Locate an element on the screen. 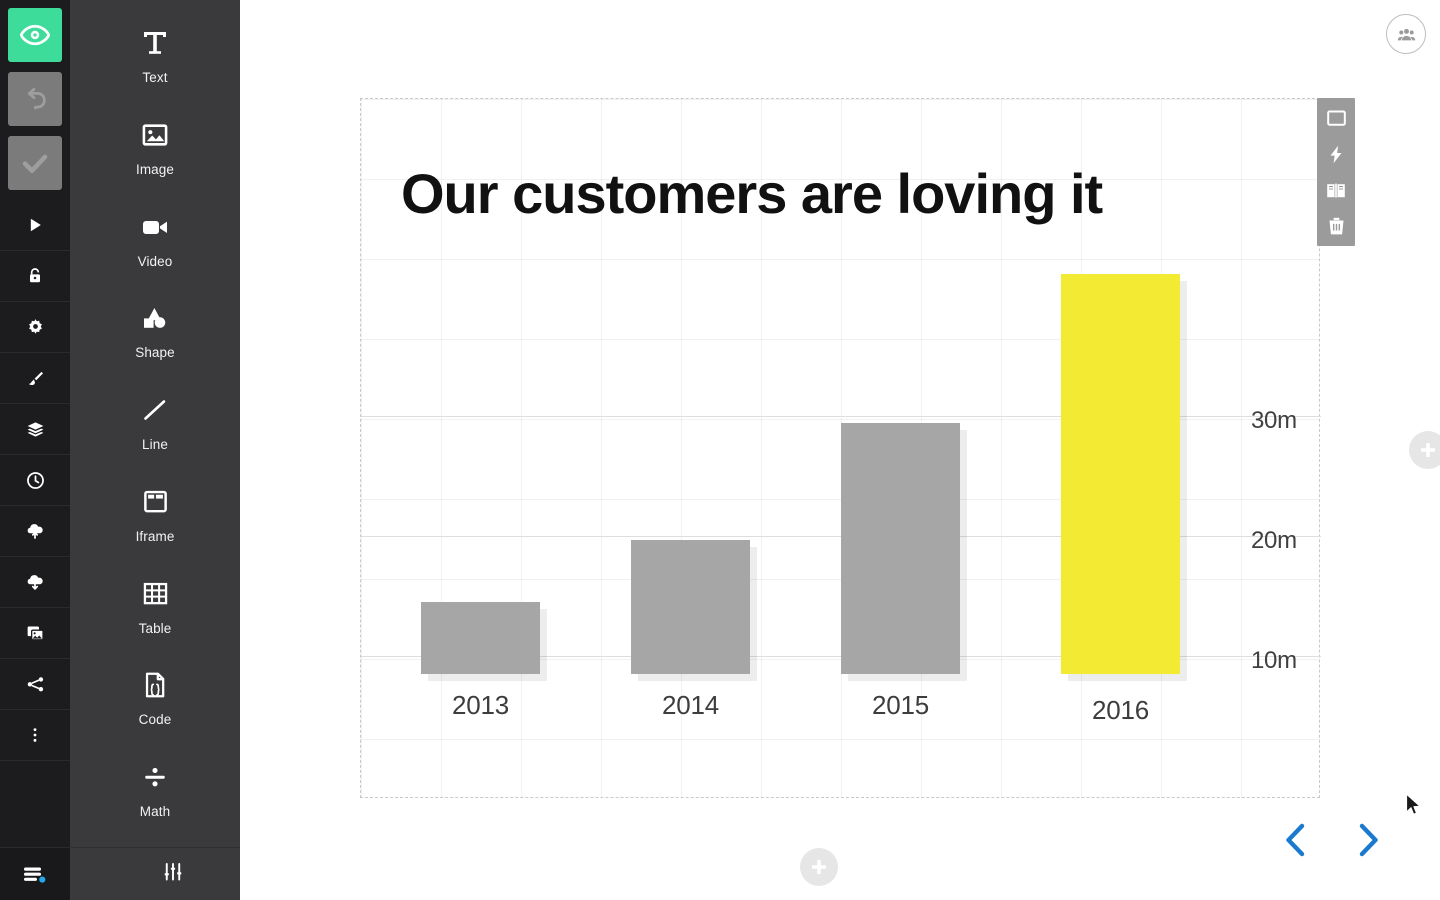 This screenshot has width=1440, height=900. eye-icon is located at coordinates (35, 35).